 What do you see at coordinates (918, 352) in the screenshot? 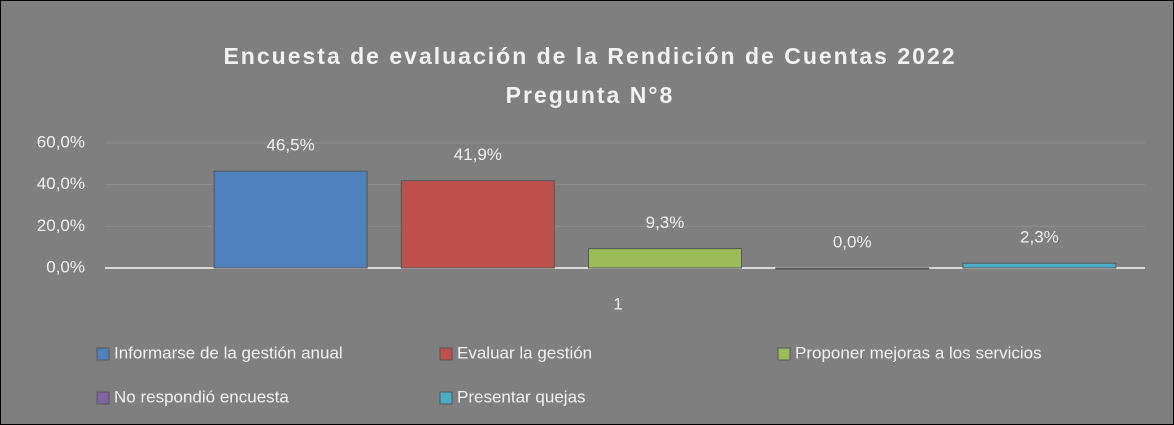
I see `legend-label: Proponer mejoras a los servicios` at bounding box center [918, 352].